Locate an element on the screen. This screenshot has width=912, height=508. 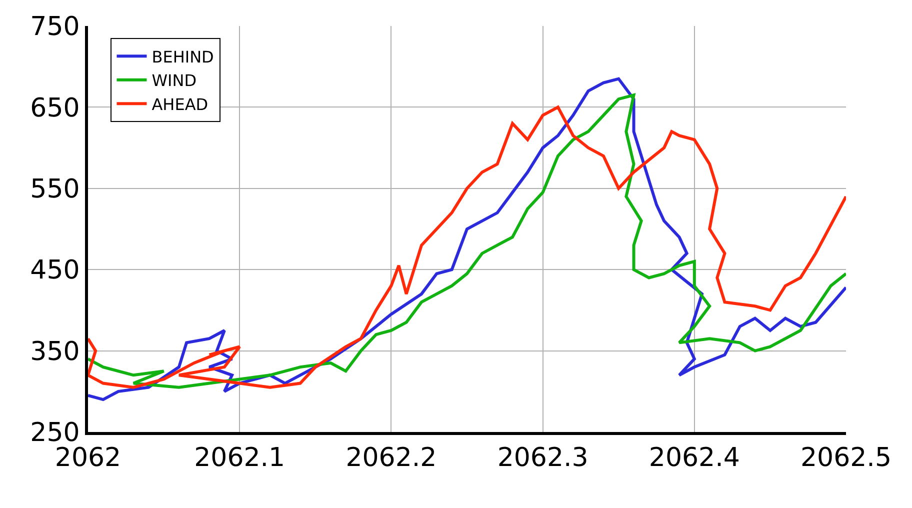
x-tick-label: 2062.2 is located at coordinates (391, 458).